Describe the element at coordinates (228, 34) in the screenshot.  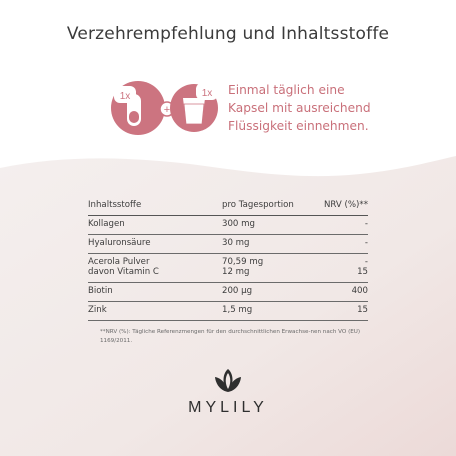
I see `page-title: Verzehrempfehlung und Inhaltsstoffe` at that location.